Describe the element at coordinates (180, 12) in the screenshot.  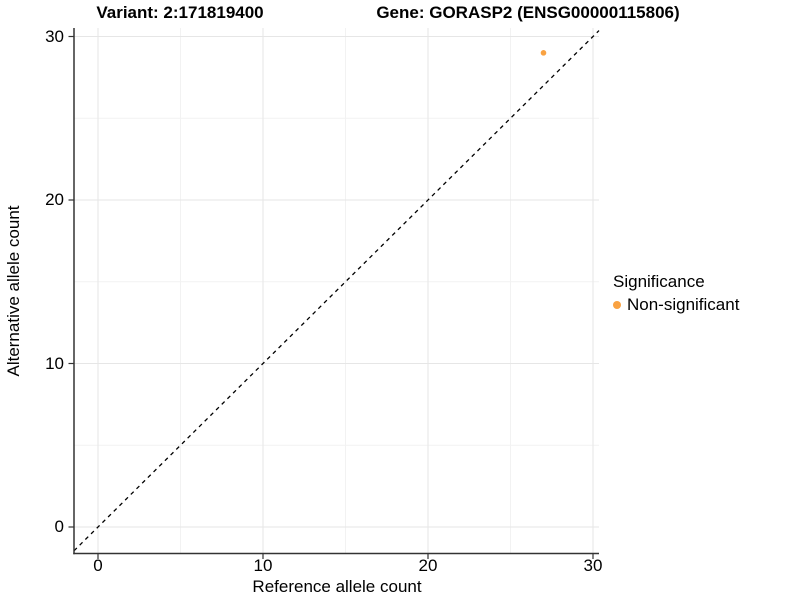
I see `plot-title-variant: Variant: 2:171819400` at that location.